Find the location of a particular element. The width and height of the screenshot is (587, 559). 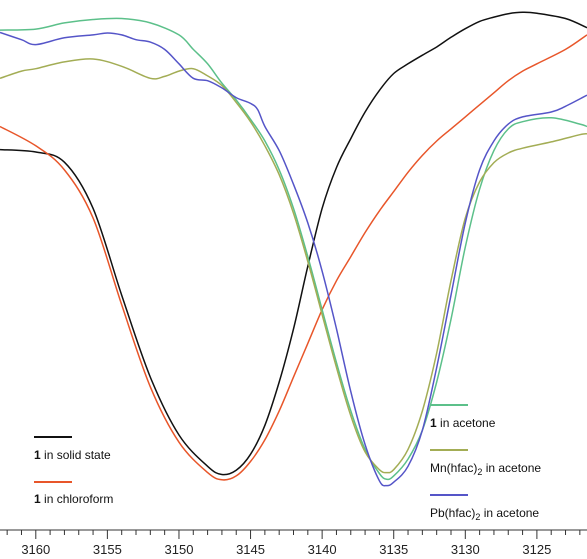

x-tick-label: 3135 is located at coordinates (393, 549).